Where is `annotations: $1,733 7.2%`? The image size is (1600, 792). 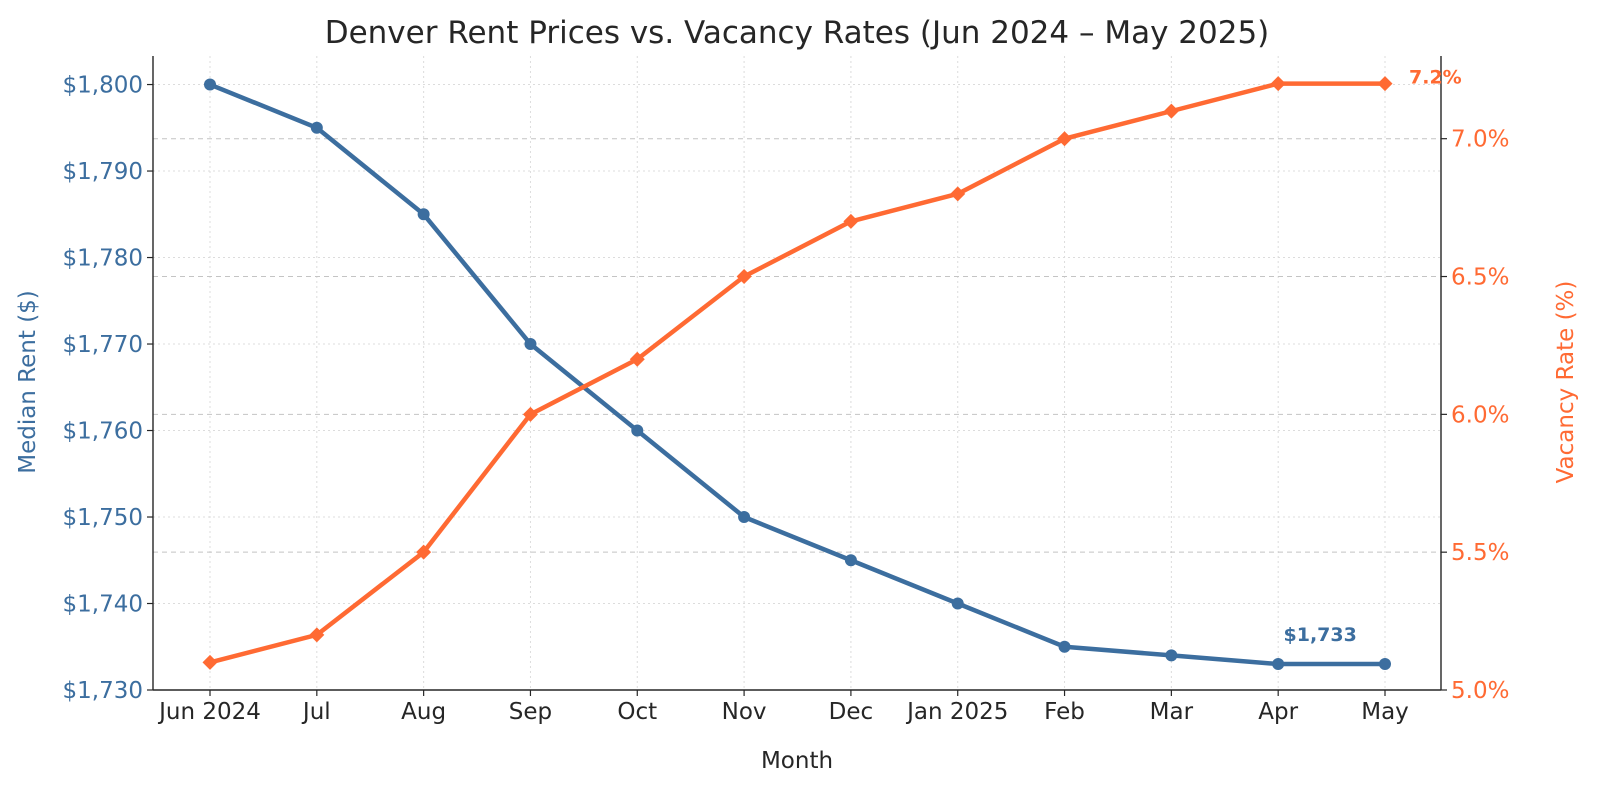 annotations: $1,733 7.2% is located at coordinates (1373, 356).